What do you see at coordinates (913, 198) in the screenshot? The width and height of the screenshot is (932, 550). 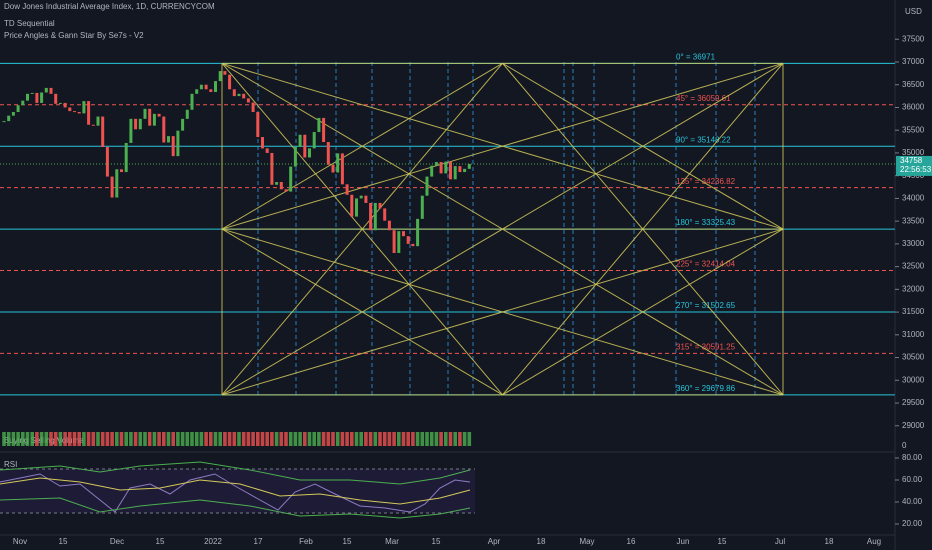 I see `y-tick-label: 34000` at bounding box center [913, 198].